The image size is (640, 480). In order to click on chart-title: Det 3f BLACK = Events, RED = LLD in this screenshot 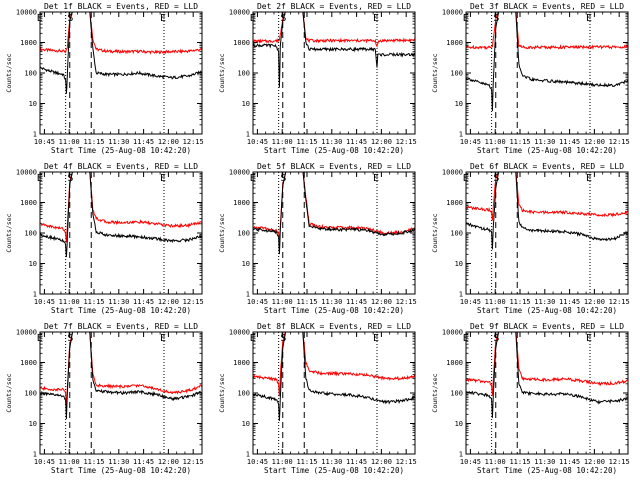, I will do `click(547, 6)`.